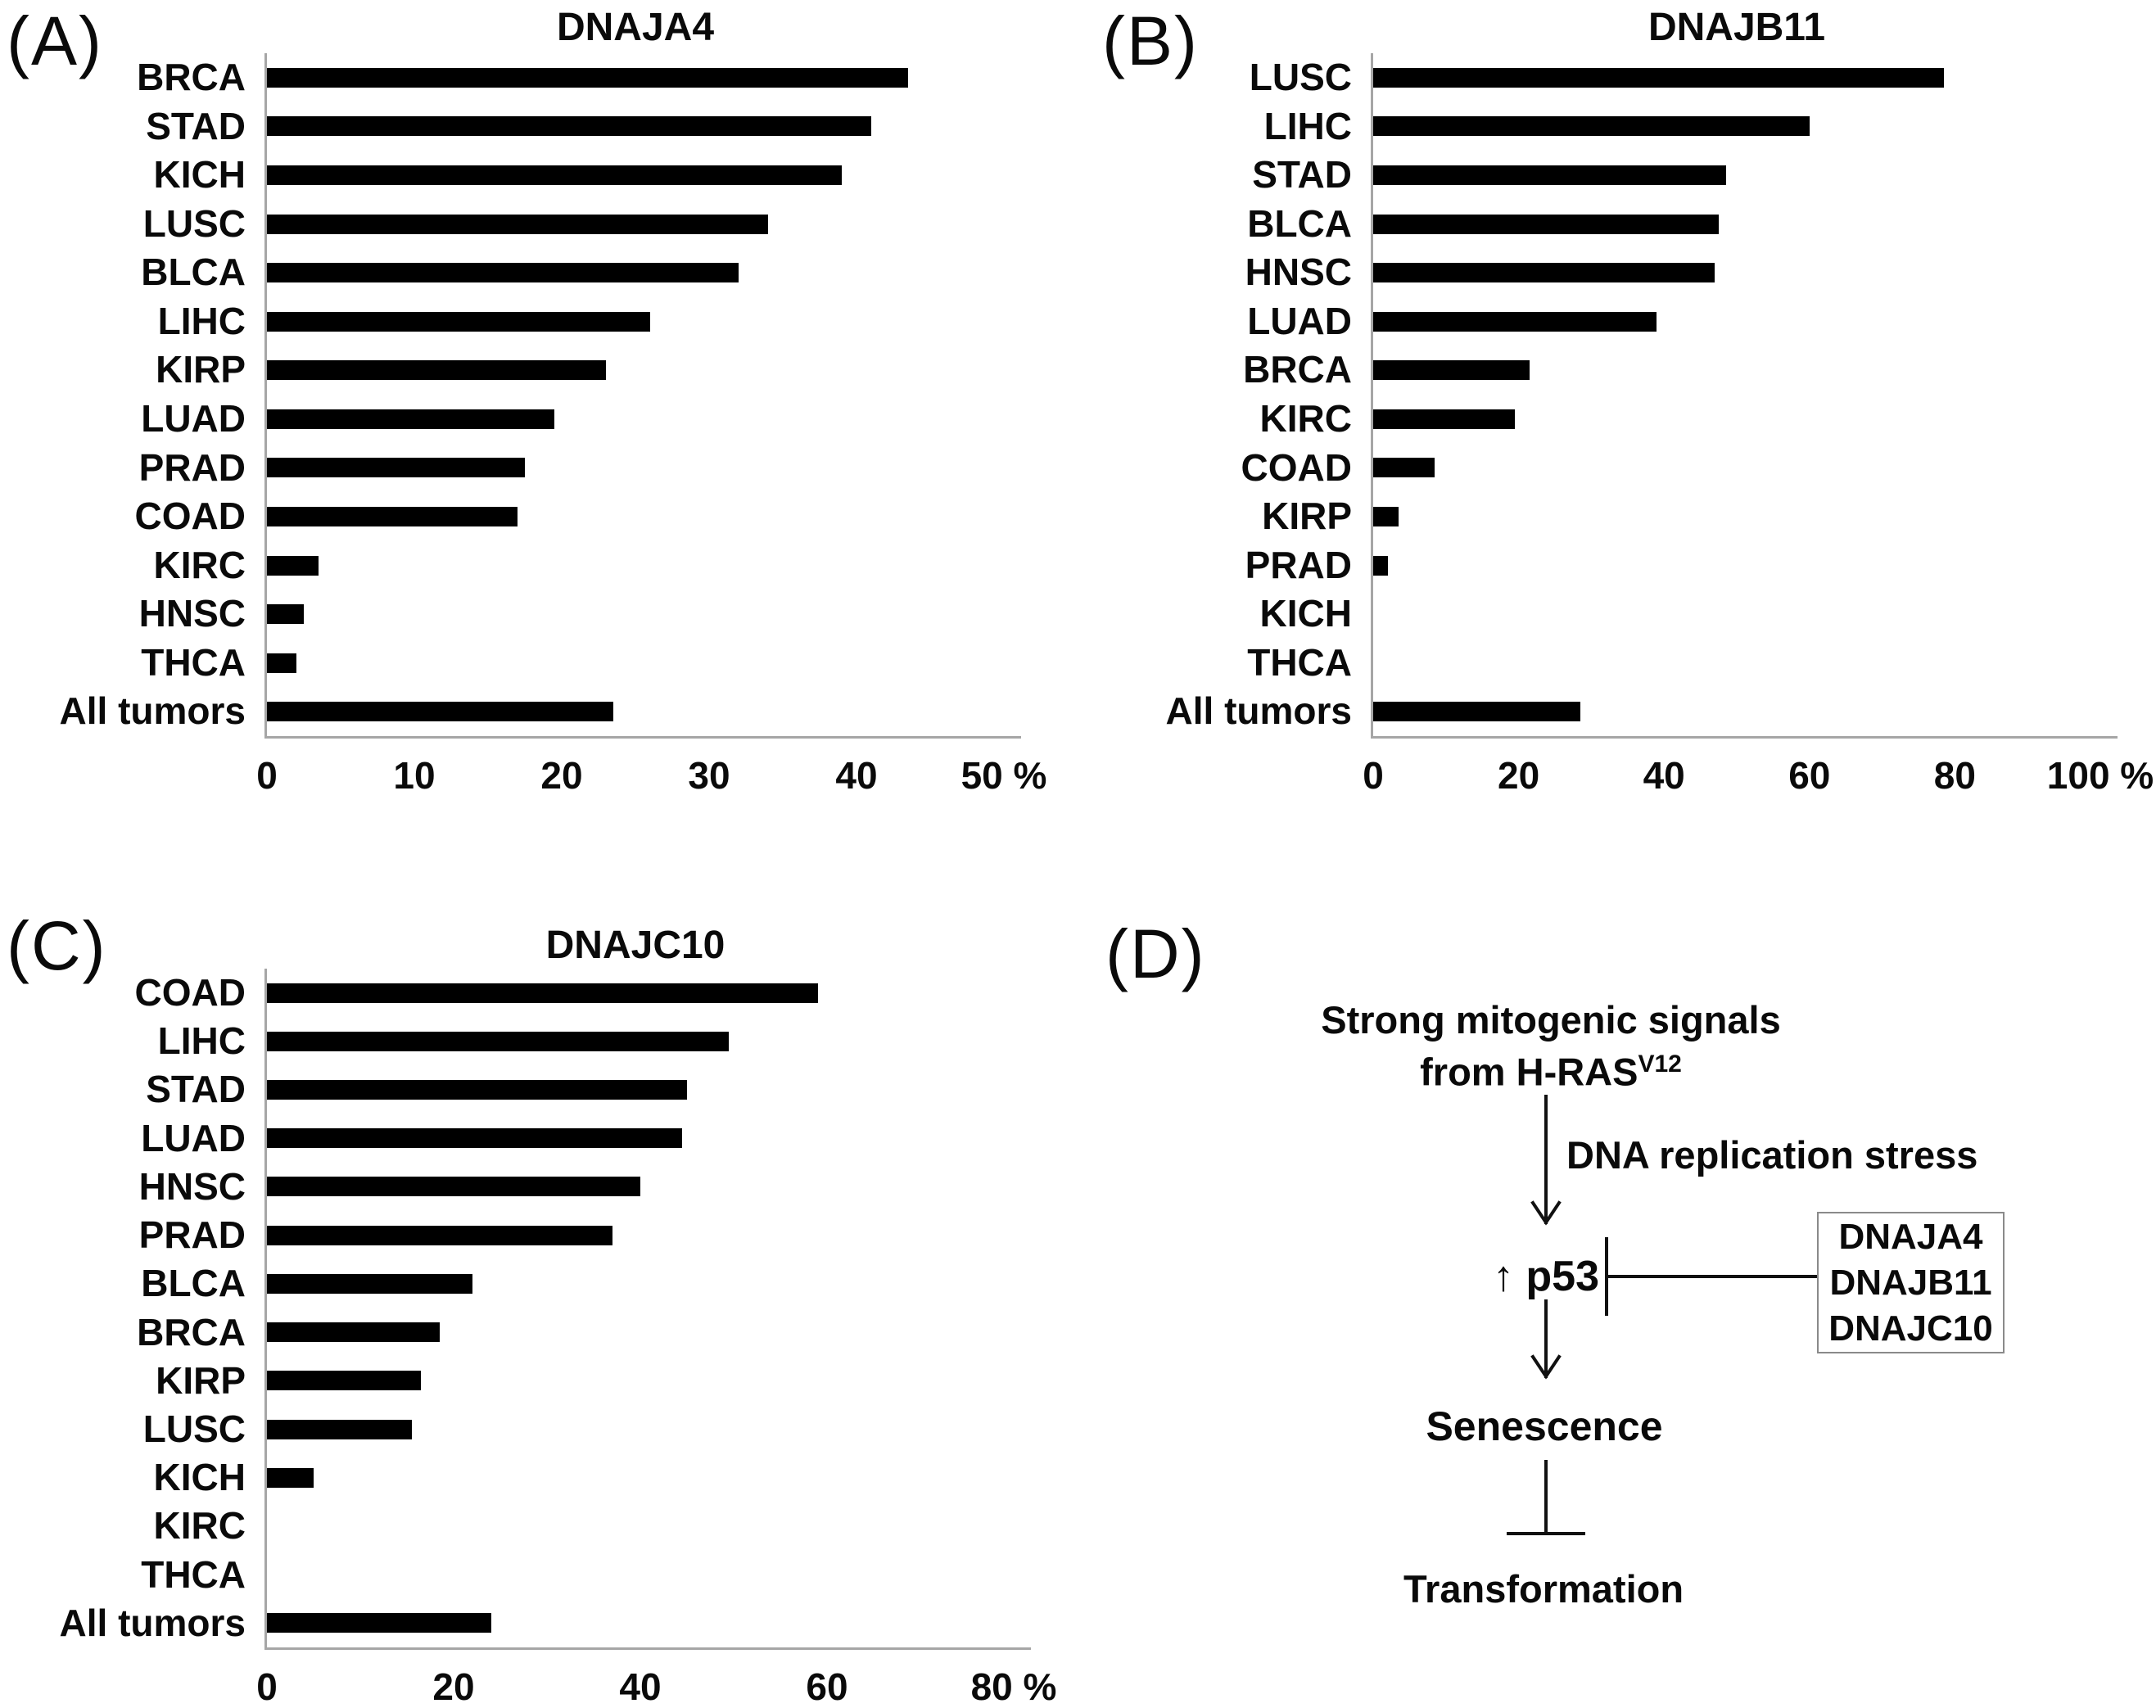  Describe the element at coordinates (1954, 775) in the screenshot. I see `x-tick-label: 80` at that location.